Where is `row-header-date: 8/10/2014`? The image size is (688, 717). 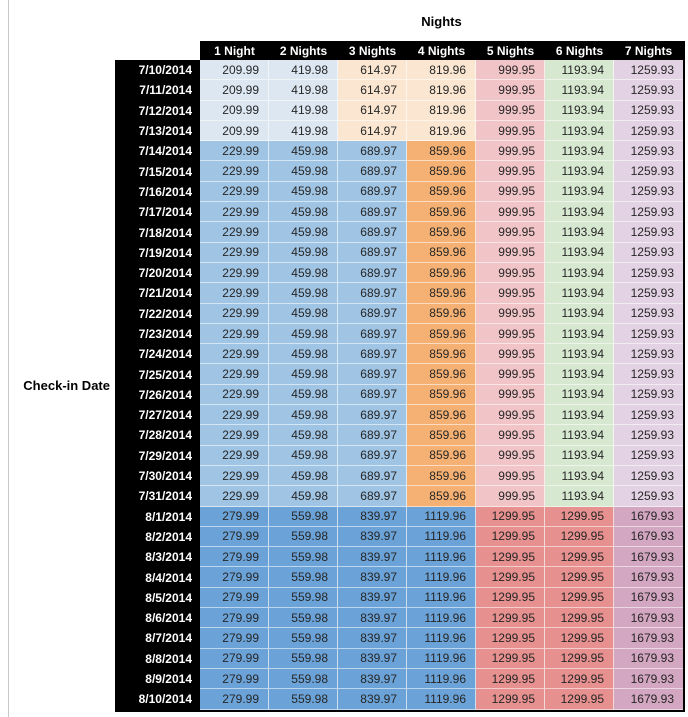 row-header-date: 8/10/2014 is located at coordinates (157, 699).